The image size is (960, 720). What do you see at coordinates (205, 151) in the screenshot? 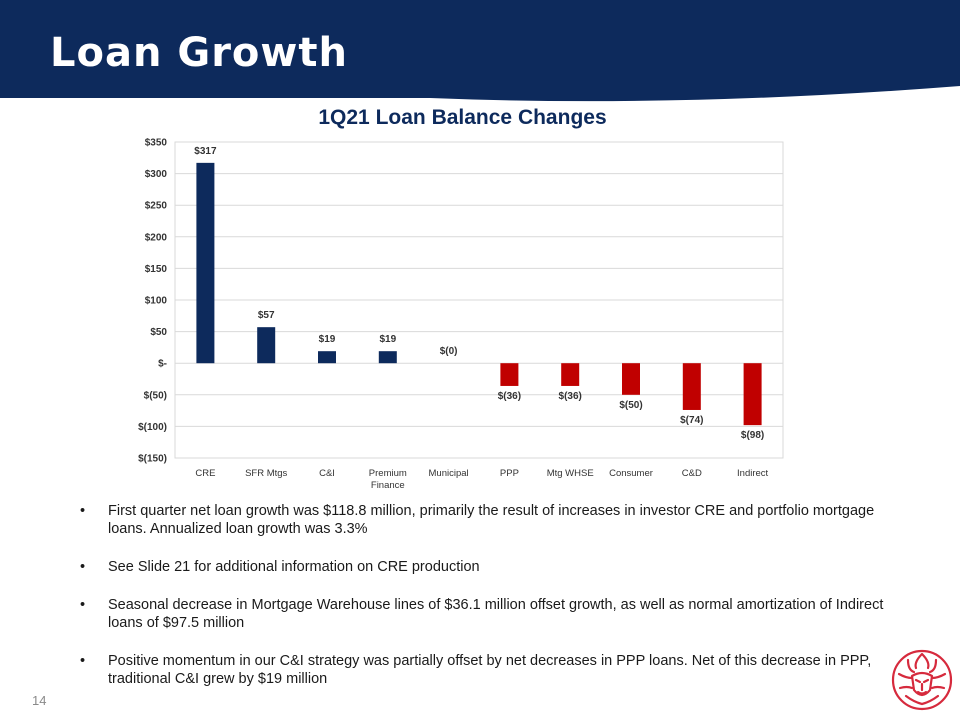
I see `data-label: $317` at bounding box center [205, 151].